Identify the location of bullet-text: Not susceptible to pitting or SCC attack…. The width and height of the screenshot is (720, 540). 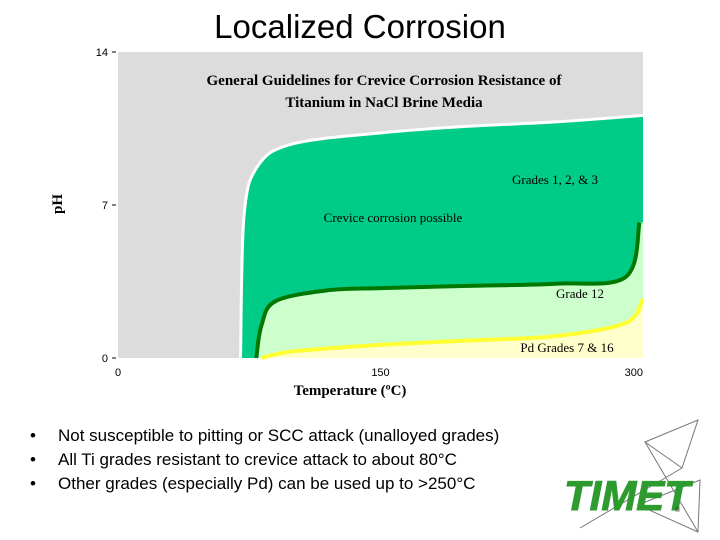
(279, 435).